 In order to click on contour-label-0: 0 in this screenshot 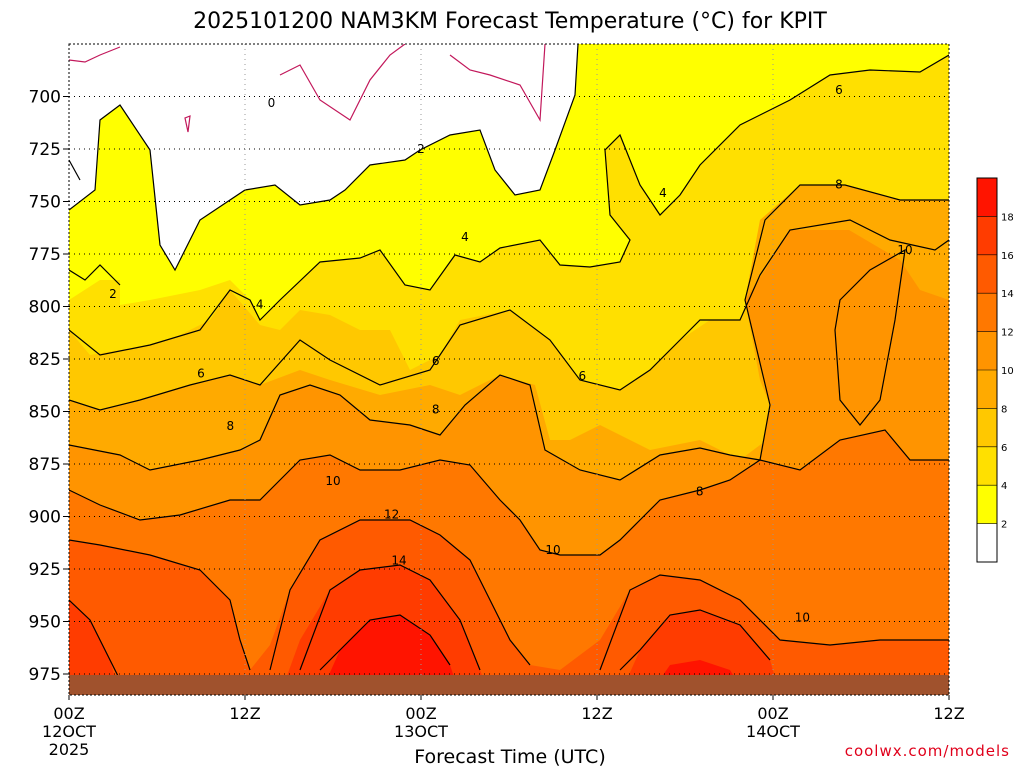, I will do `click(272, 103)`.